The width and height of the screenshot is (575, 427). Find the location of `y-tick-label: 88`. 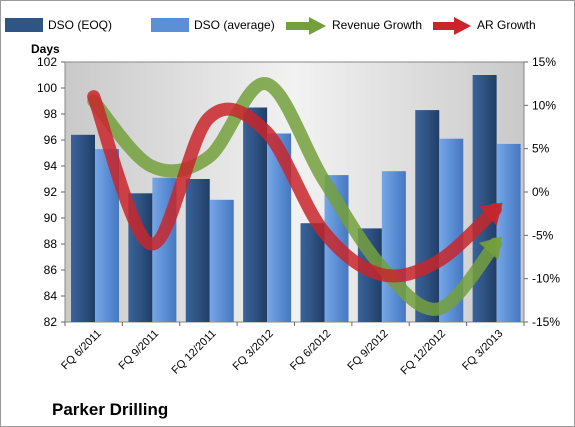

y-tick-label: 88 is located at coordinates (51, 244).